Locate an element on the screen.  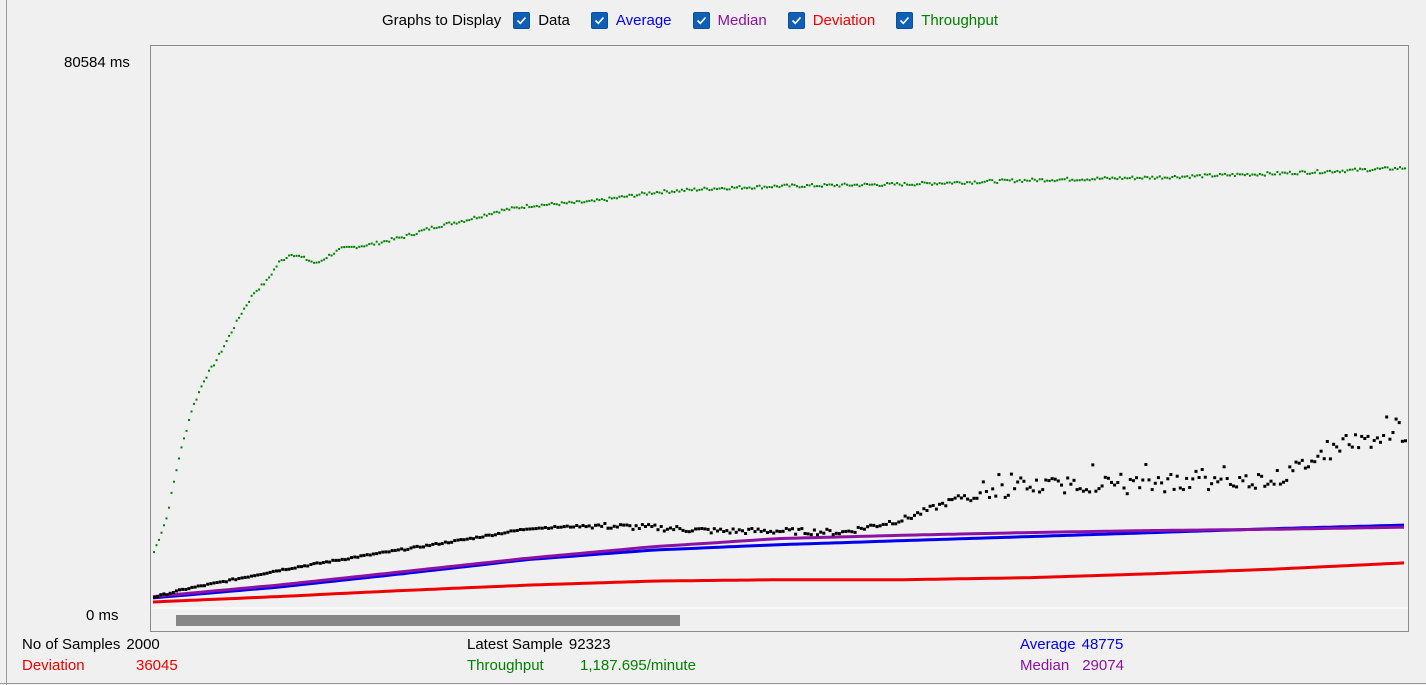
checkbox-throughput: Throughput is located at coordinates (947, 20).